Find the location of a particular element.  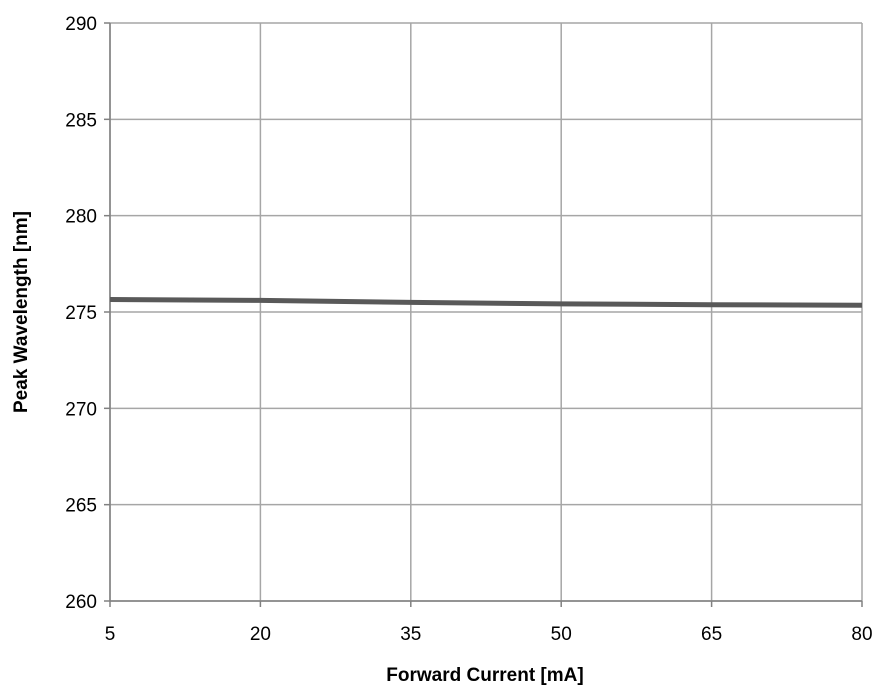

y-tick-label: 265 is located at coordinates (81, 506).